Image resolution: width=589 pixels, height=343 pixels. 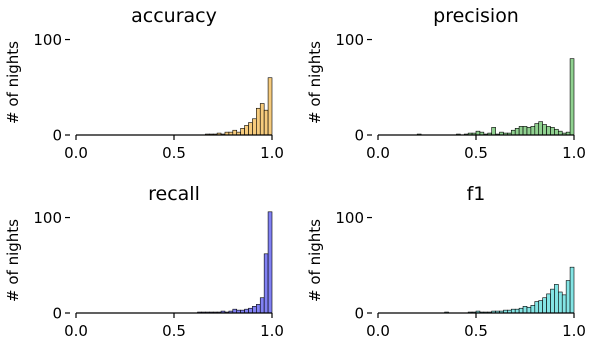 I want to click on chart-title: recall, so click(x=174, y=194).